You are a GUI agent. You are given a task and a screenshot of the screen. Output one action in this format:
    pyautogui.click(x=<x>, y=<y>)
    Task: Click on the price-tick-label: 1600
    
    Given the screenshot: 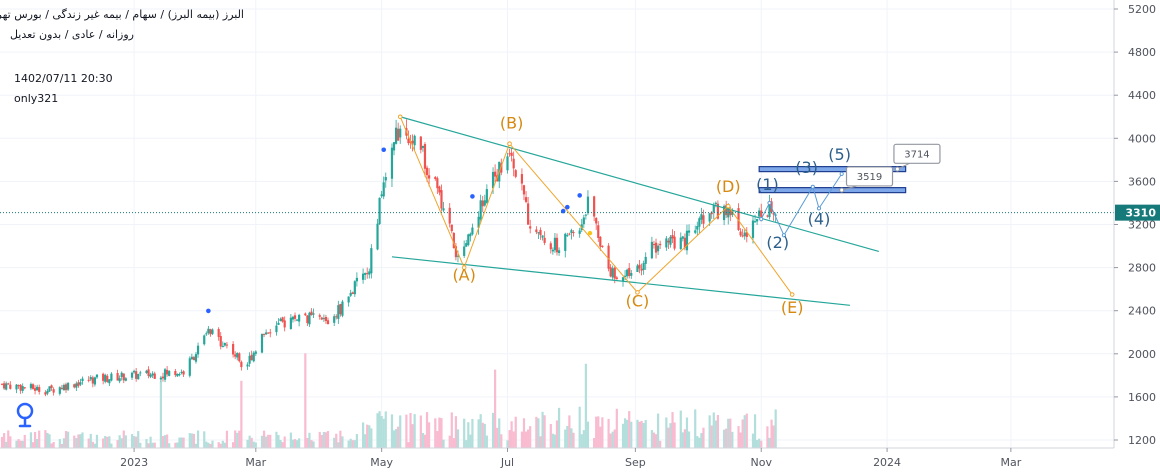 What is the action you would take?
    pyautogui.click(x=1142, y=397)
    